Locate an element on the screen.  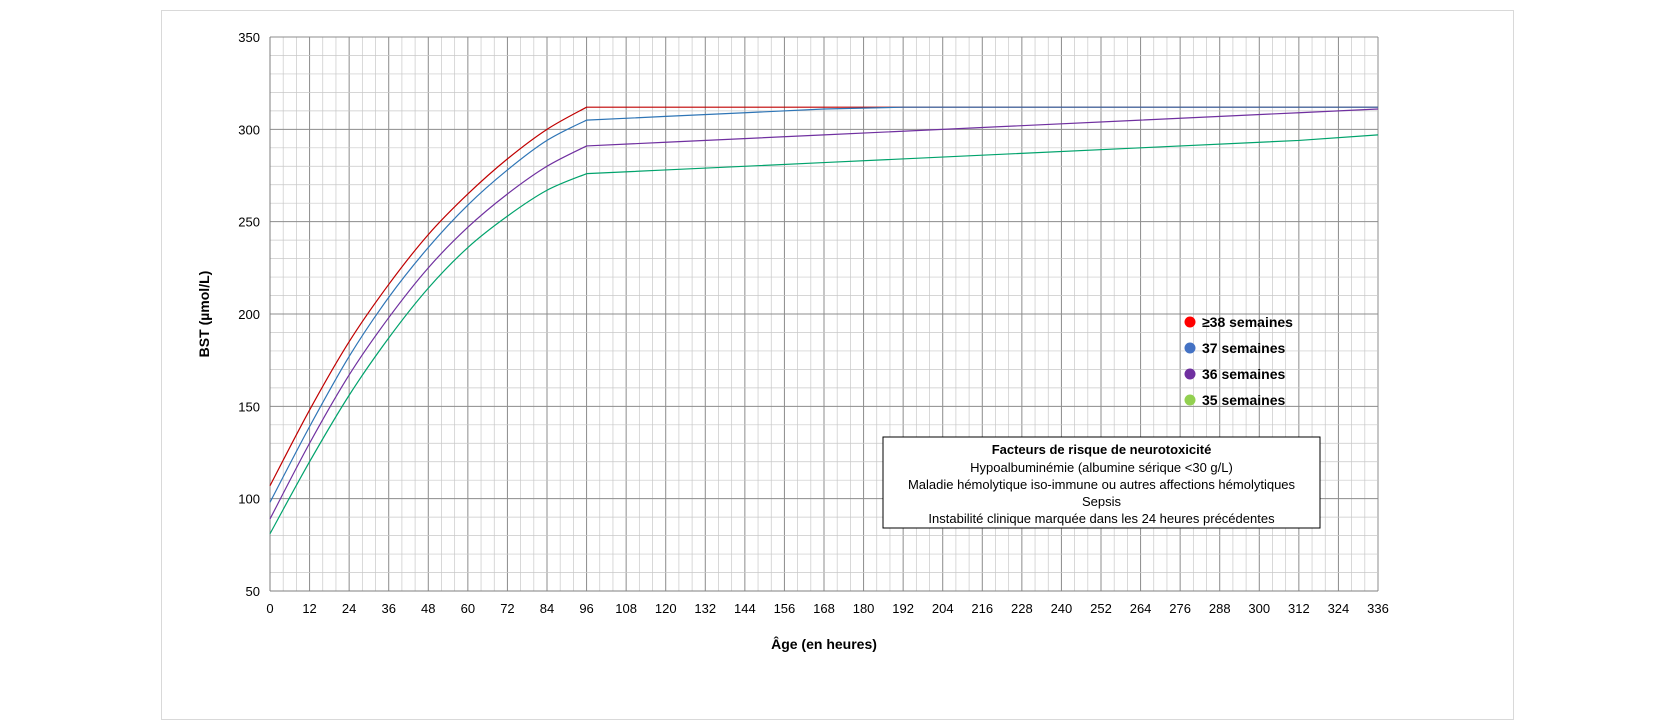
legend-label: 36 semaines is located at coordinates (1243, 374).